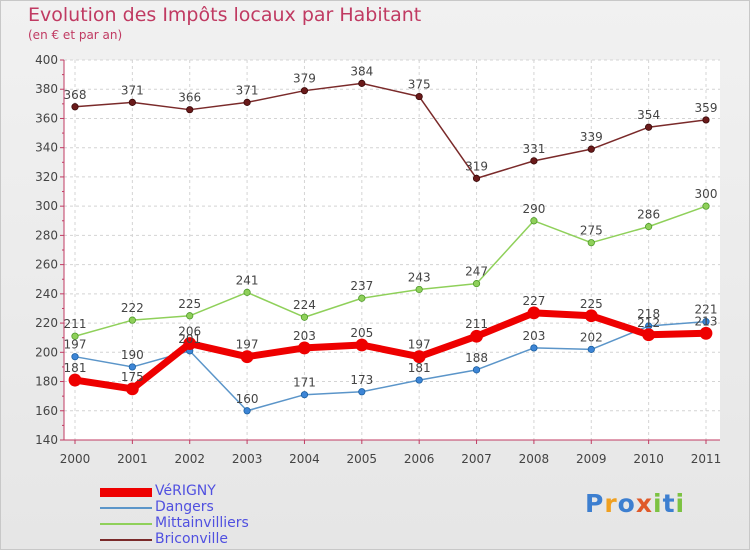 Image resolution: width=750 pixels, height=550 pixels. I want to click on data-label: 331, so click(533, 149).